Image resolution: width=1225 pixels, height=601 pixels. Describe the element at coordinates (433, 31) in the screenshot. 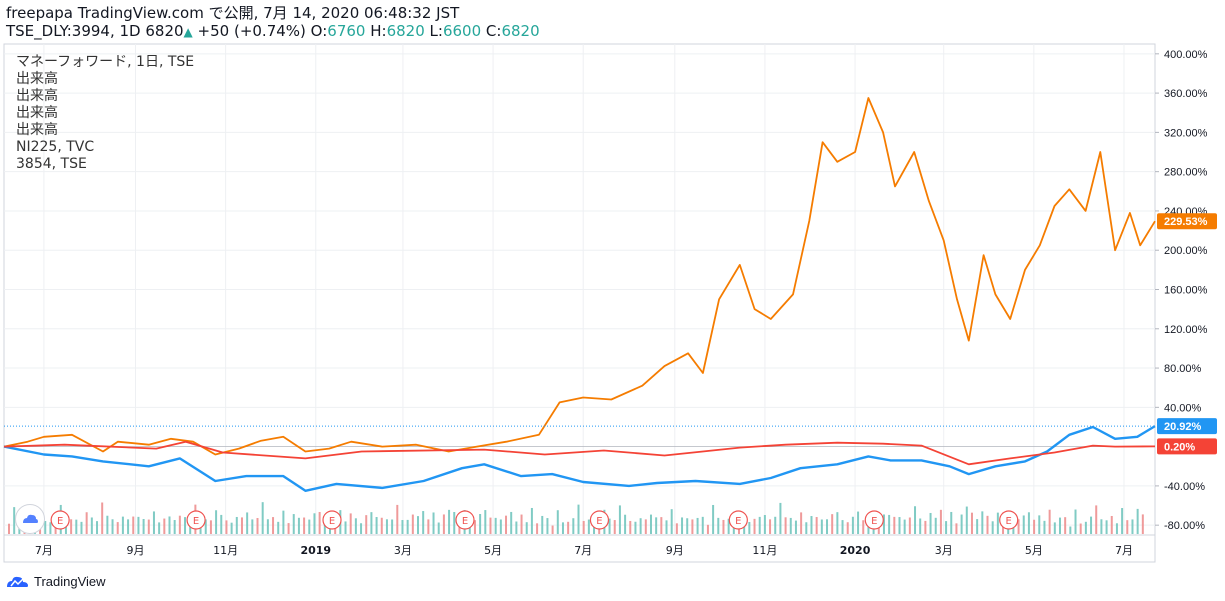

I see `low-label: L:` at that location.